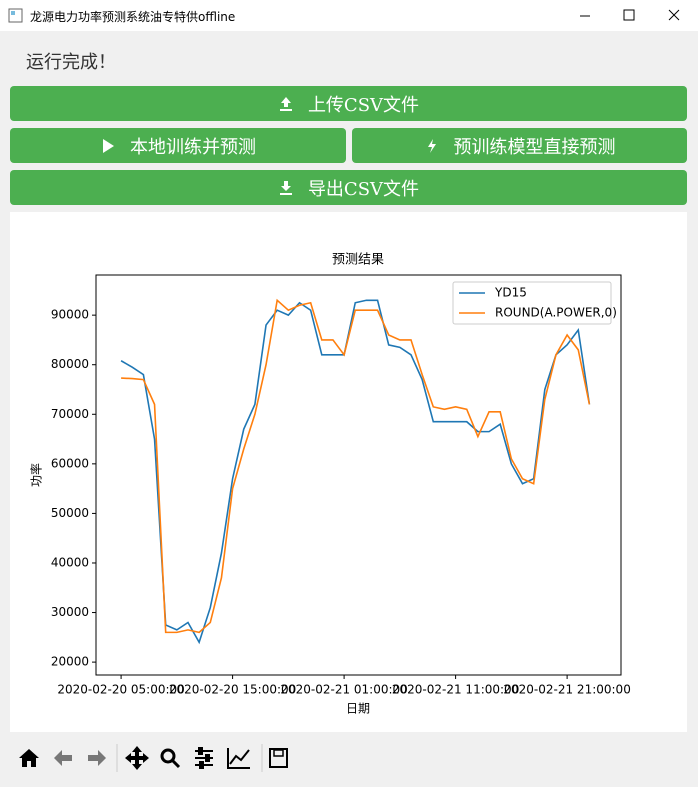  What do you see at coordinates (358, 709) in the screenshot?
I see `x-axis-label: 日期` at bounding box center [358, 709].